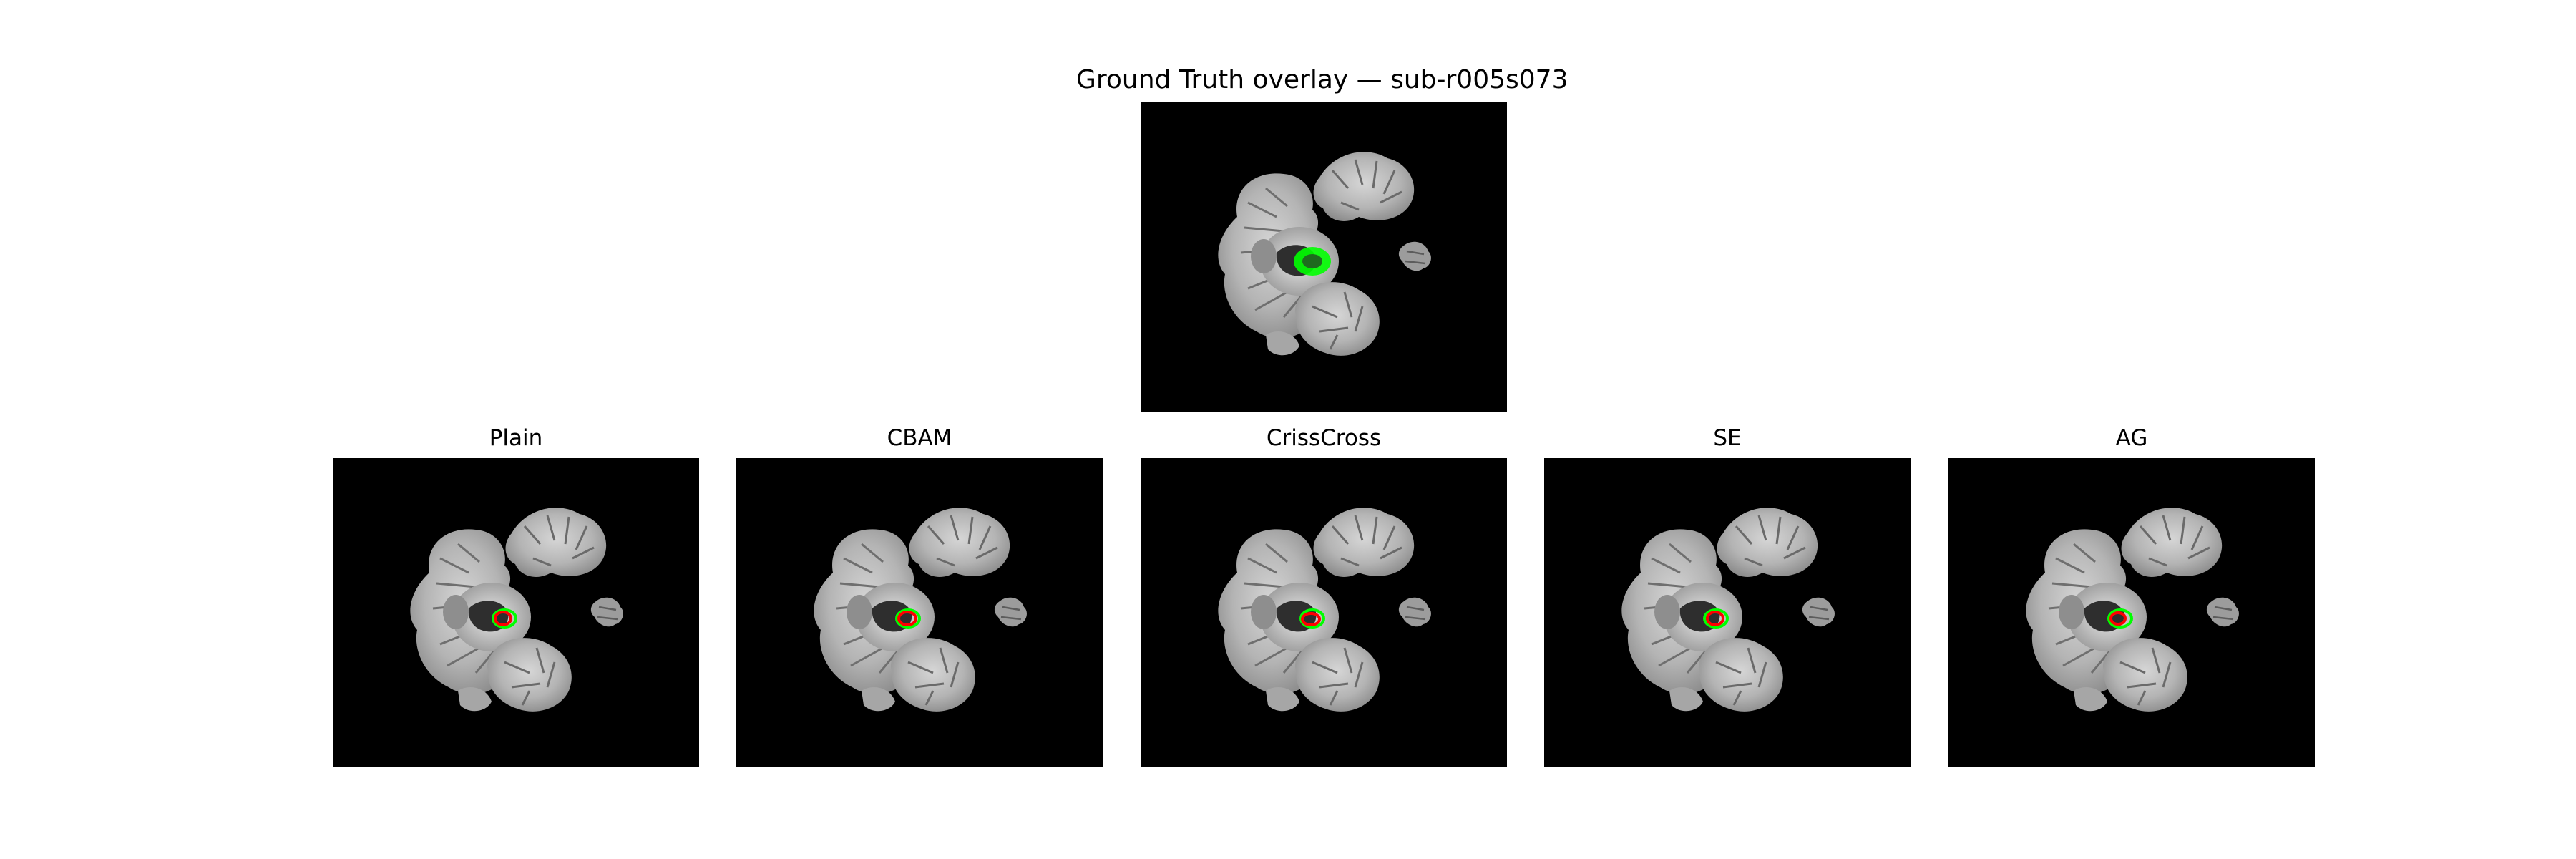 Image resolution: width=2576 pixels, height=859 pixels. I want to click on panel-title-plain: Plain, so click(516, 438).